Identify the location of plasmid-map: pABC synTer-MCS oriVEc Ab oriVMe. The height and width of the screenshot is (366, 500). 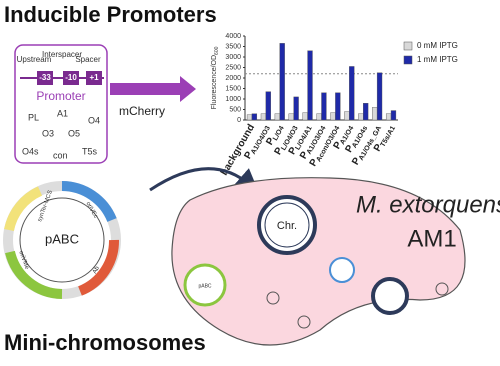
(62, 240).